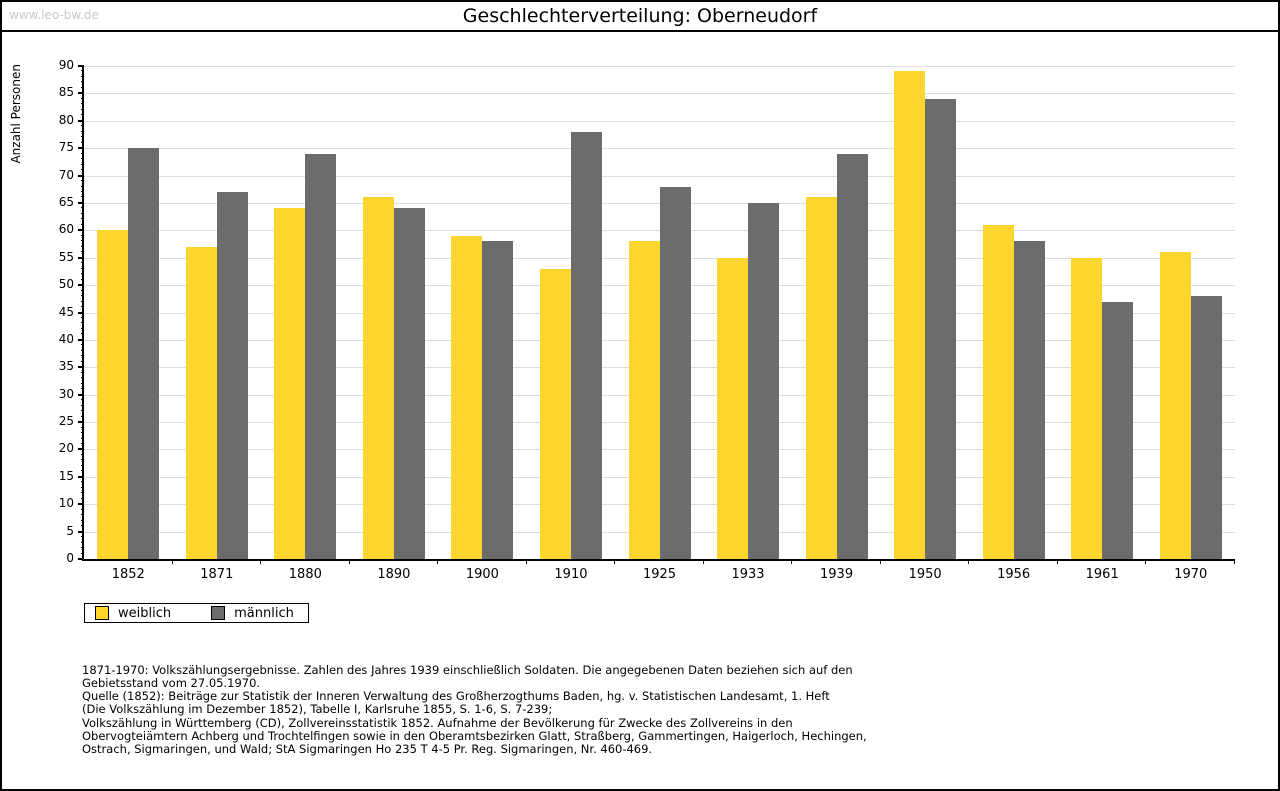 The height and width of the screenshot is (791, 1280). I want to click on bar-männlich-1956, so click(1029, 400).